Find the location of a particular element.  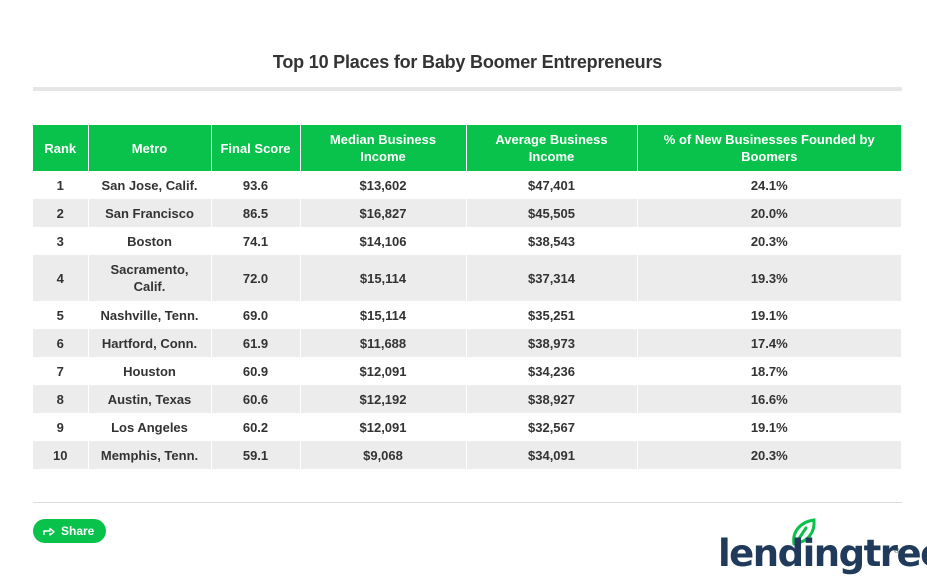

table-cell: 3 is located at coordinates (61, 241).